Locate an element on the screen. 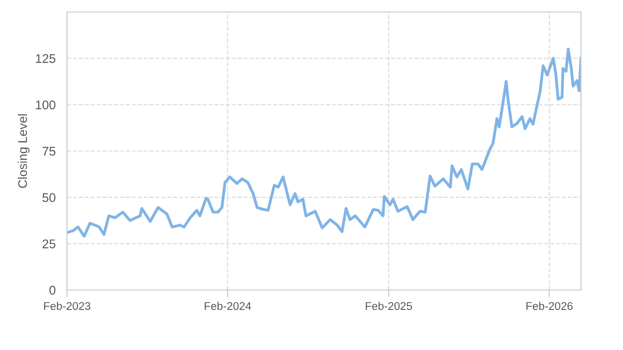 This screenshot has width=623, height=350. y-axis-title: Closing Level is located at coordinates (24, 151).